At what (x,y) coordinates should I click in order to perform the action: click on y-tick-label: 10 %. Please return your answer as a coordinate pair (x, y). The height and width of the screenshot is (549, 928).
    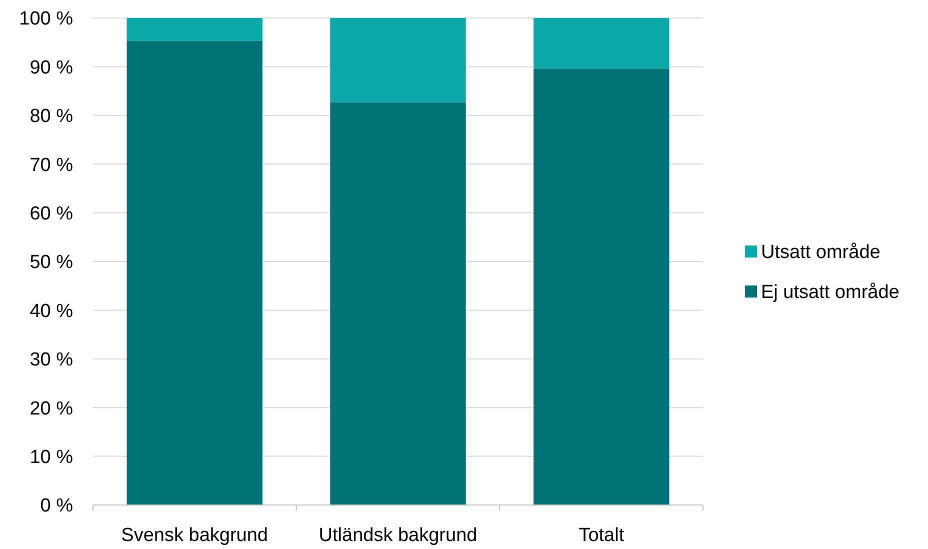
    Looking at the image, I should click on (52, 457).